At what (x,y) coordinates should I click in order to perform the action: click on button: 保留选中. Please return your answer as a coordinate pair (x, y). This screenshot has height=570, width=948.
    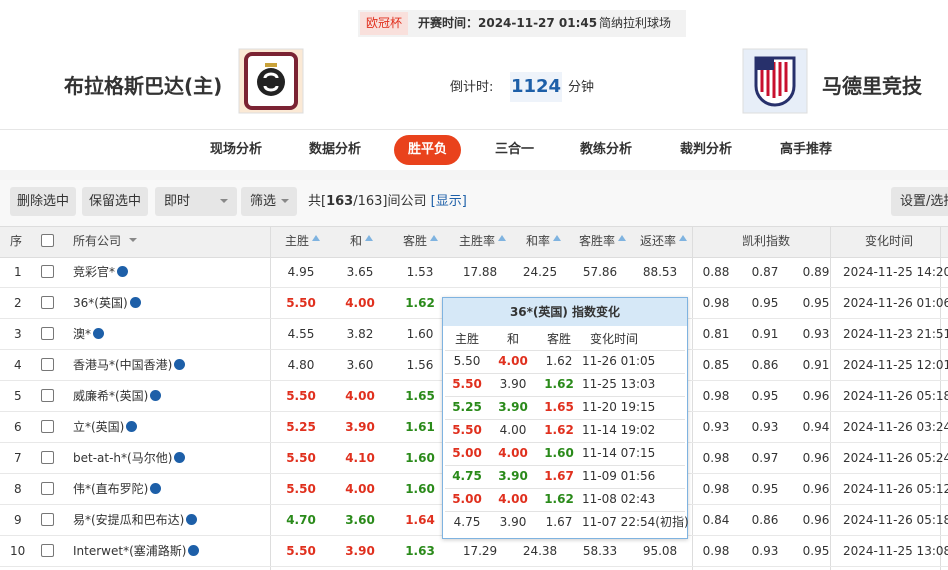
    Looking at the image, I should click on (115, 201).